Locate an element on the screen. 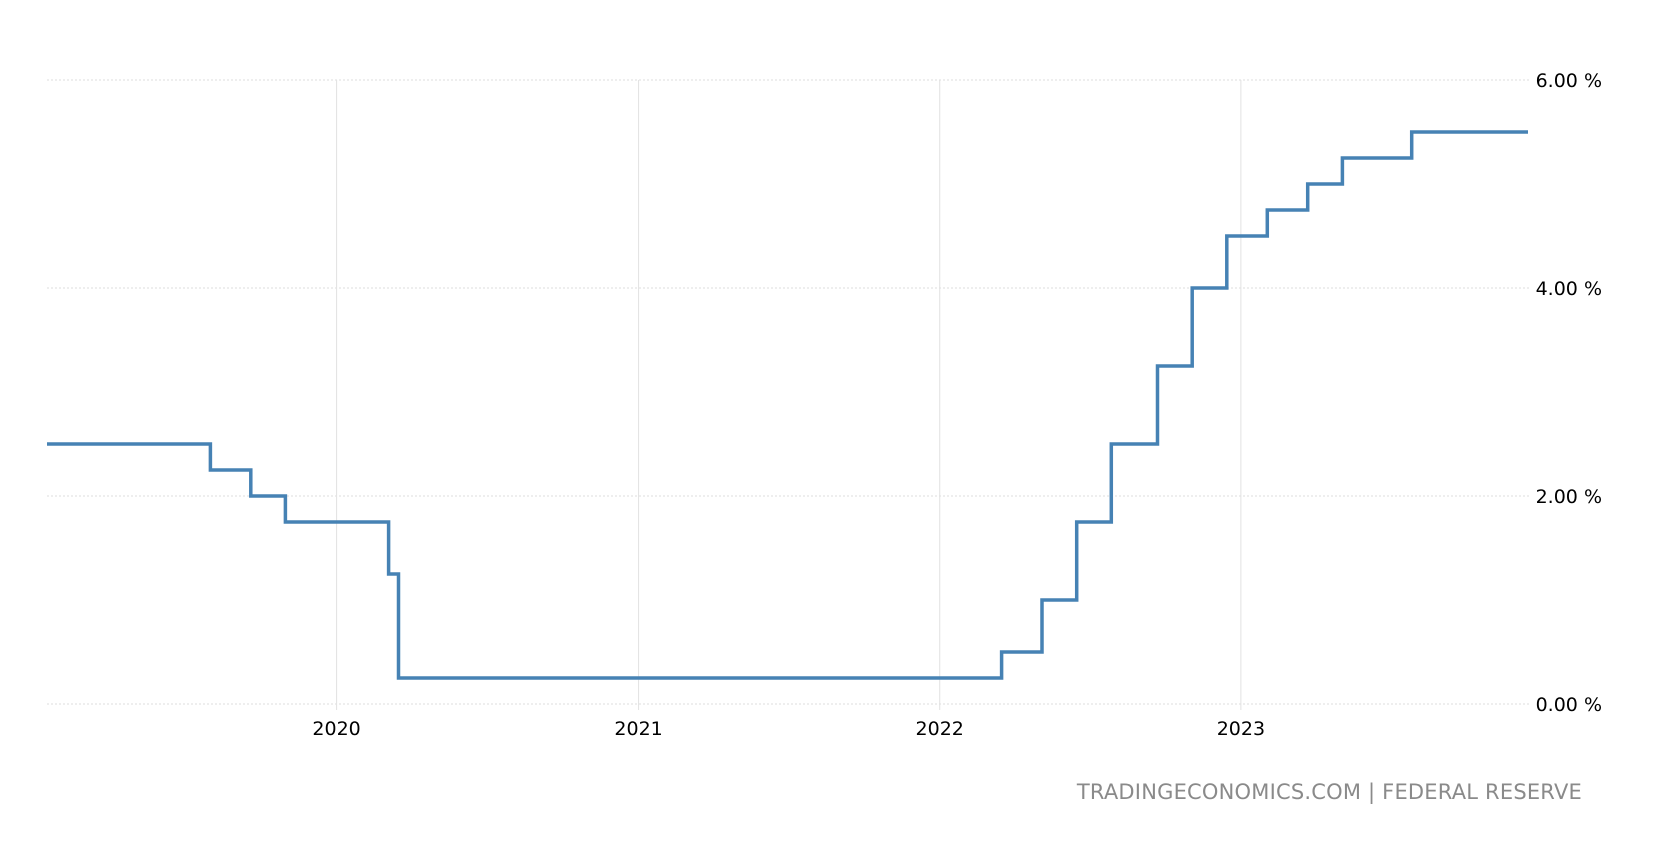 Image resolution: width=1658 pixels, height=854 pixels. x-tick-label: 2022 is located at coordinates (940, 729).